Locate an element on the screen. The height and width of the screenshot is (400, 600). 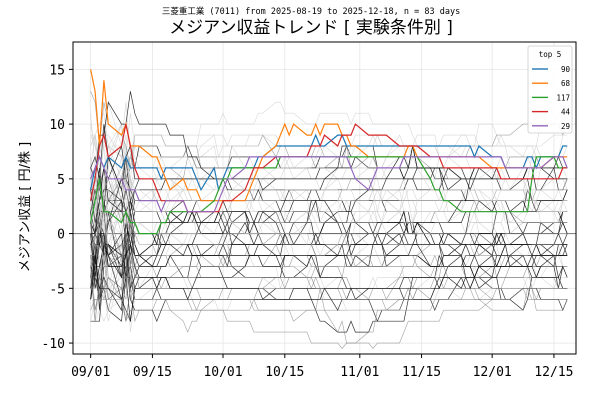
legend-label-90: 90 is located at coordinates (566, 69).